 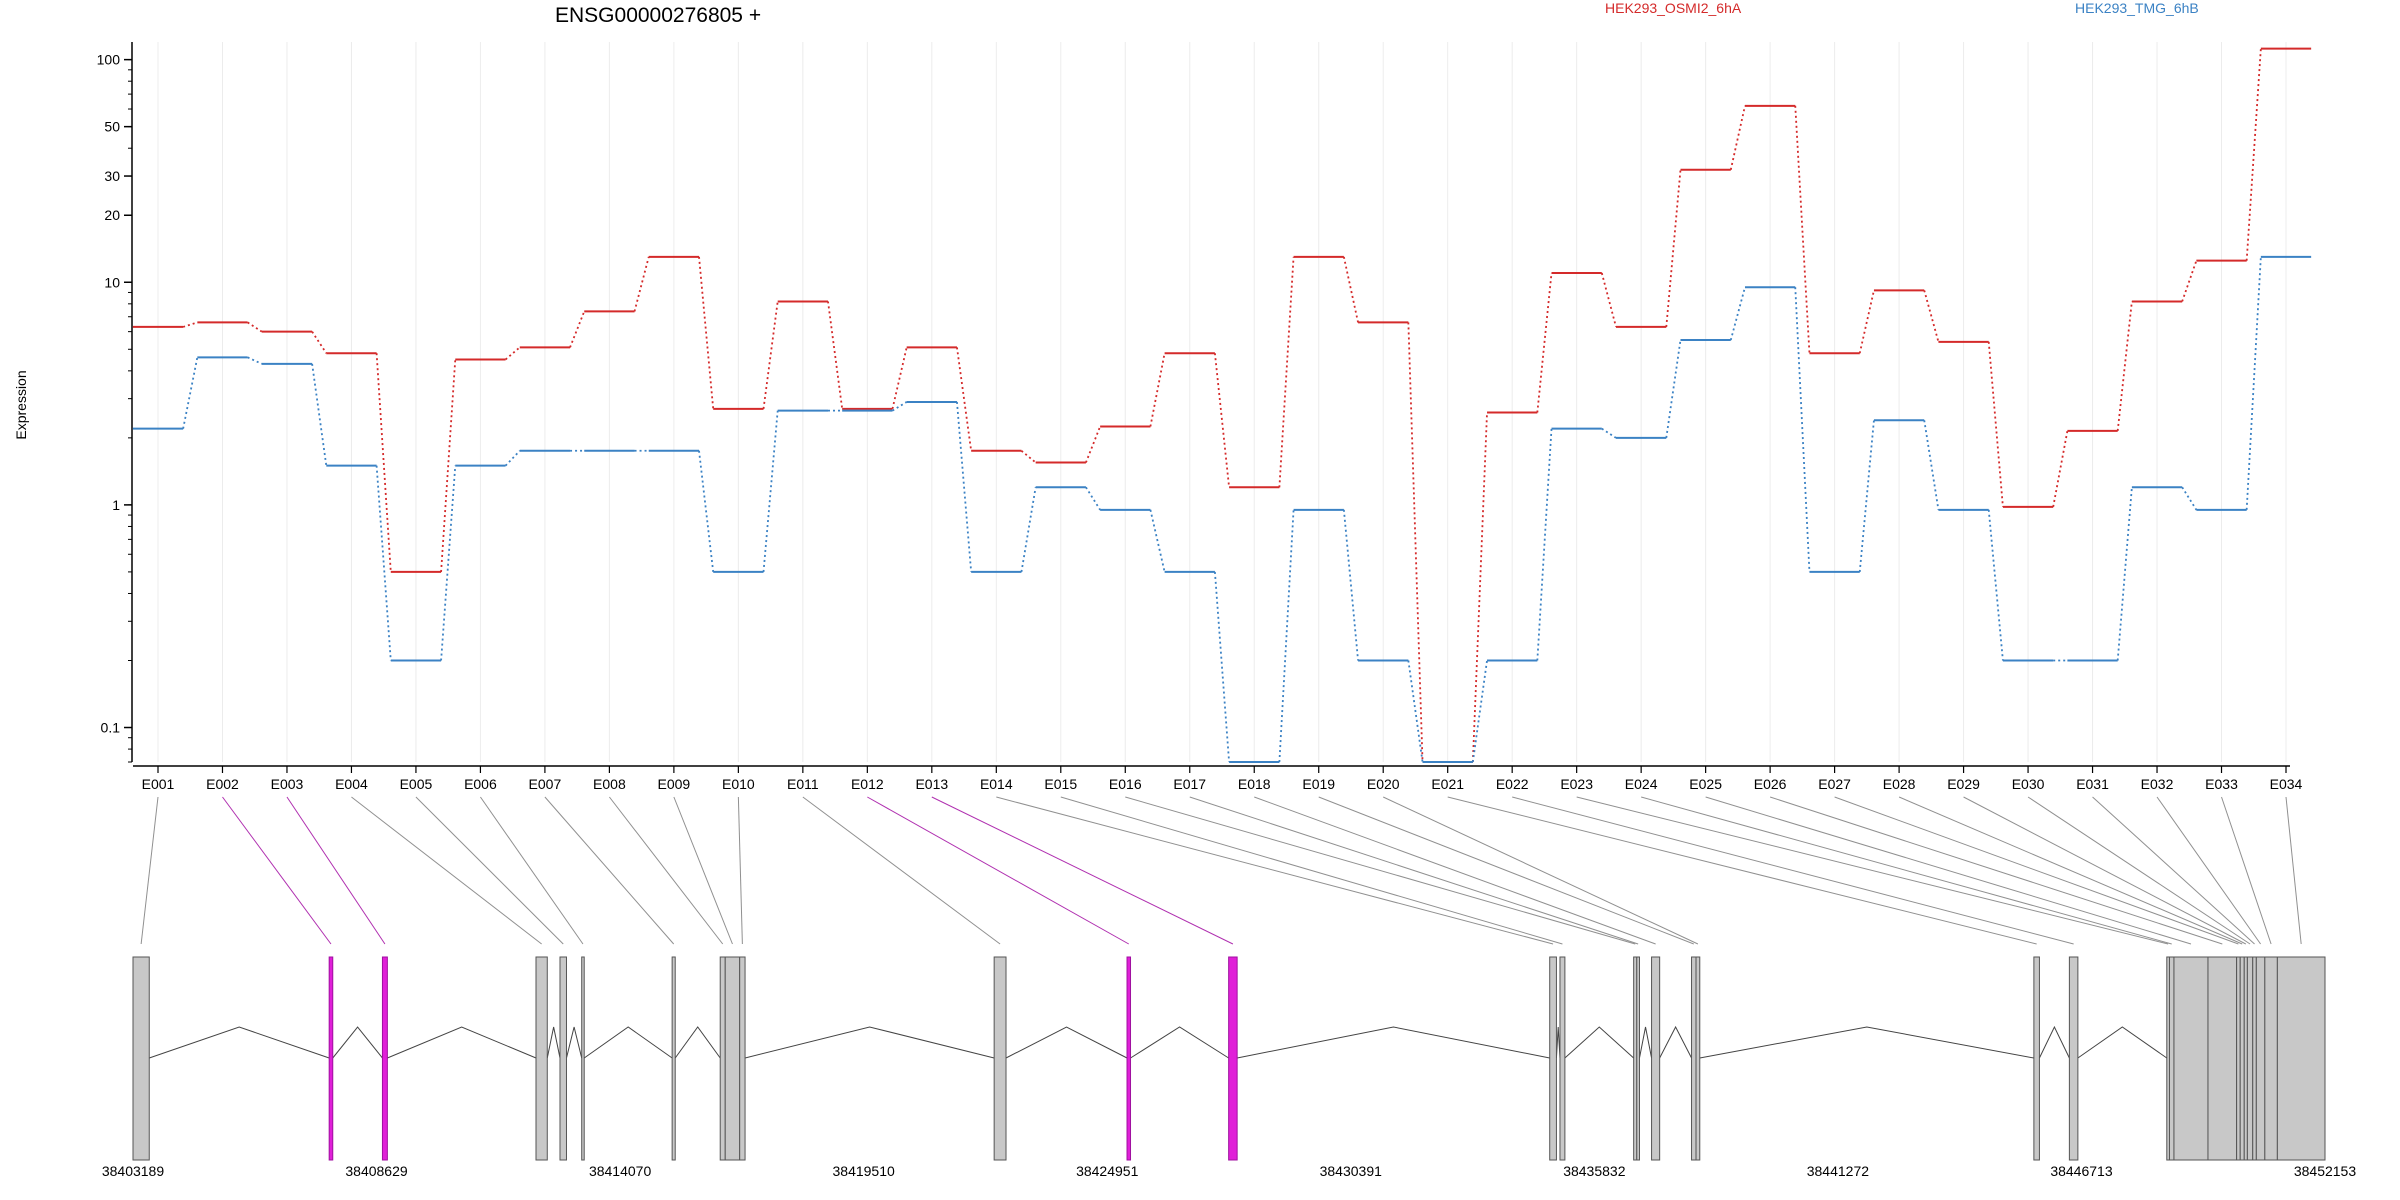 What do you see at coordinates (658, 15) in the screenshot?
I see `chart-title: ENSG00000276805 +` at bounding box center [658, 15].